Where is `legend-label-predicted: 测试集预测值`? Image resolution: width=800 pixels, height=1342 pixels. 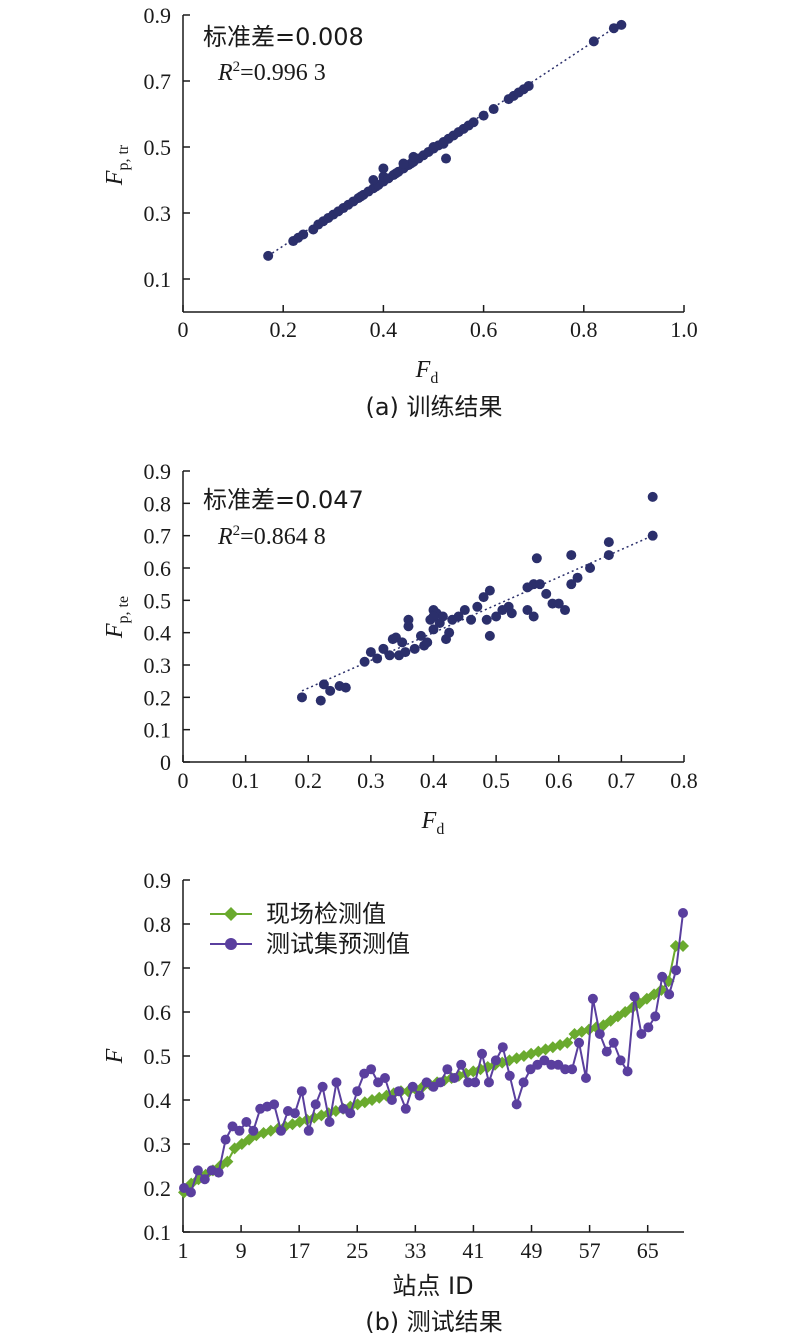 legend-label-predicted: 测试集预测值 is located at coordinates (338, 944).